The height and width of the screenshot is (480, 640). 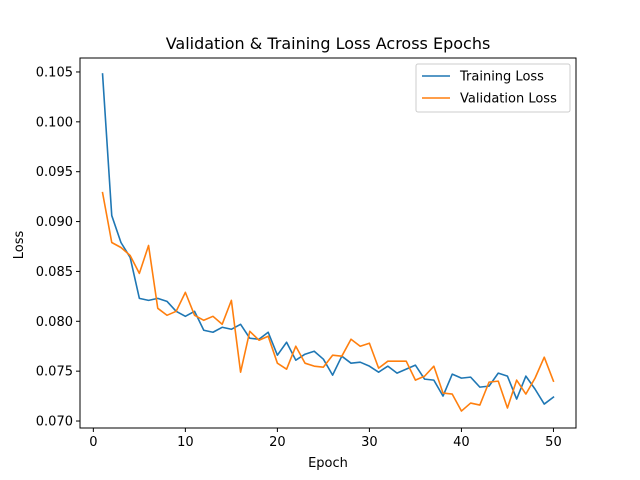 What do you see at coordinates (54, 272) in the screenshot?
I see `y-tick-label: 0.085` at bounding box center [54, 272].